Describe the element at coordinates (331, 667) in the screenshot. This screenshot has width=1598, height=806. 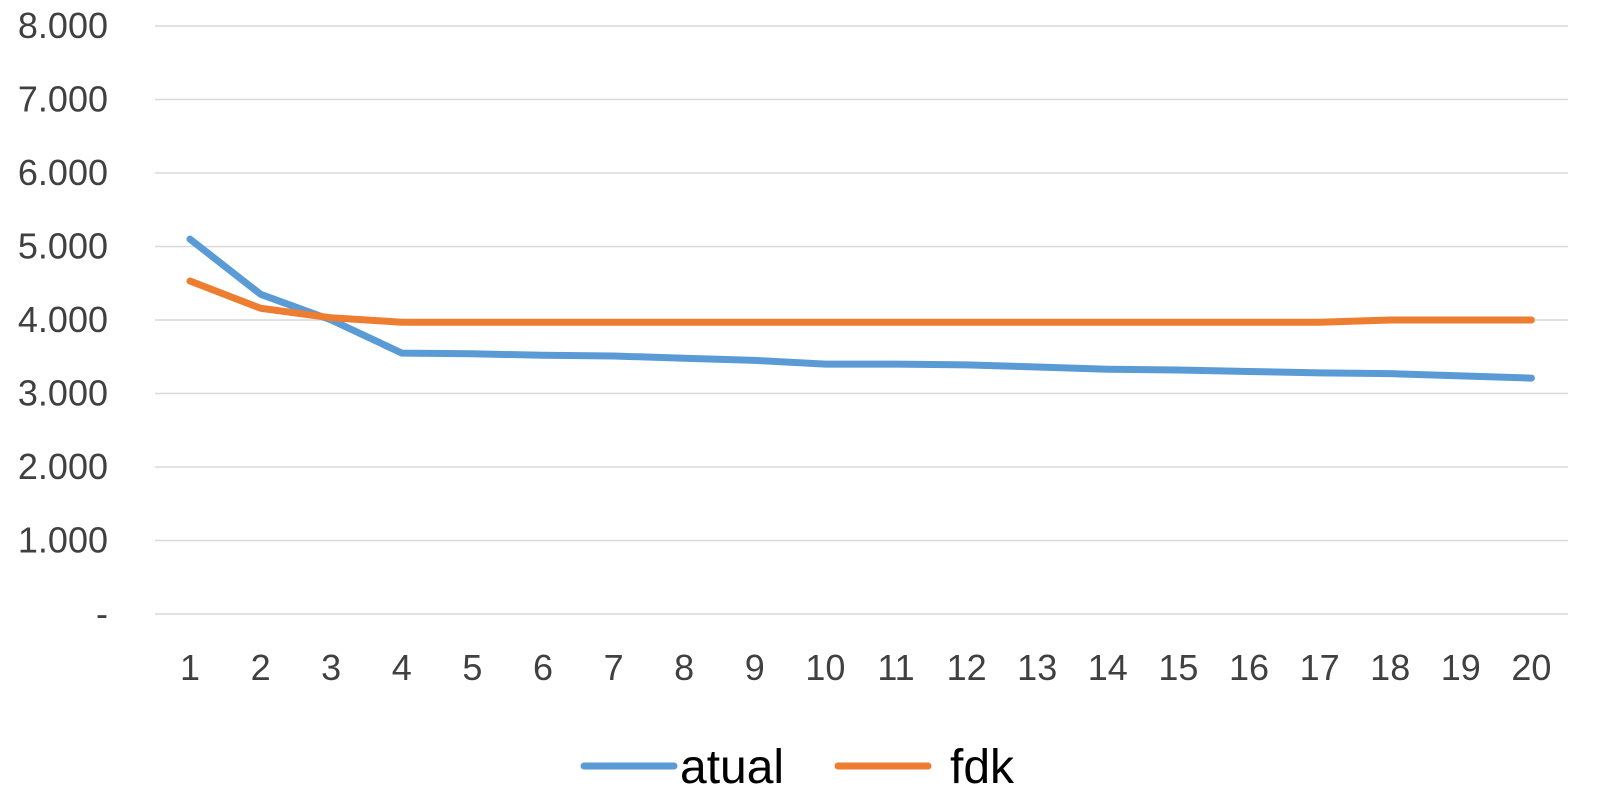
I see `x-tick-label: 3` at that location.